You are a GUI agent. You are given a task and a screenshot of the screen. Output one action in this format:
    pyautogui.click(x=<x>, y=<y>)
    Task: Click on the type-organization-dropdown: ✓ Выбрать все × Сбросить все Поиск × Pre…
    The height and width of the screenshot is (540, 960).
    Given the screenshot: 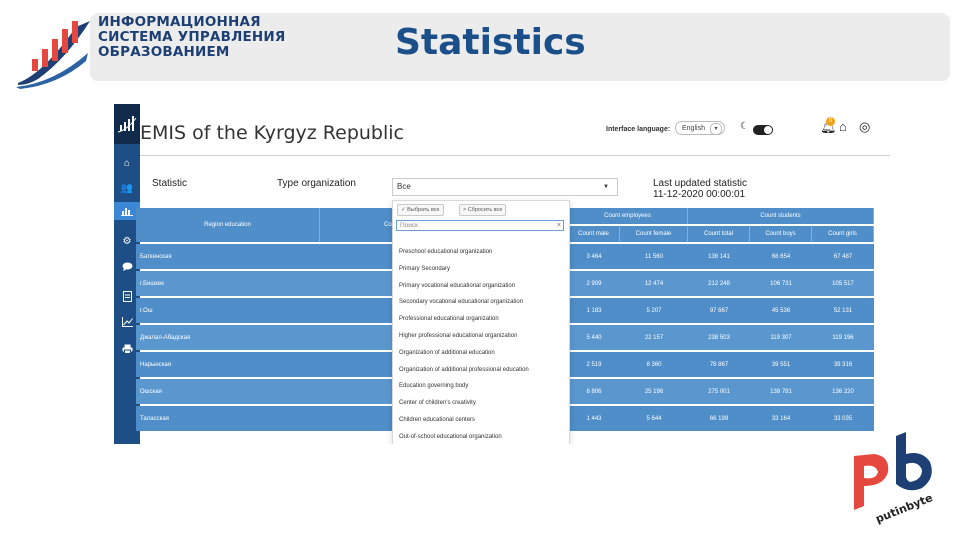 What is the action you would take?
    pyautogui.click(x=481, y=322)
    